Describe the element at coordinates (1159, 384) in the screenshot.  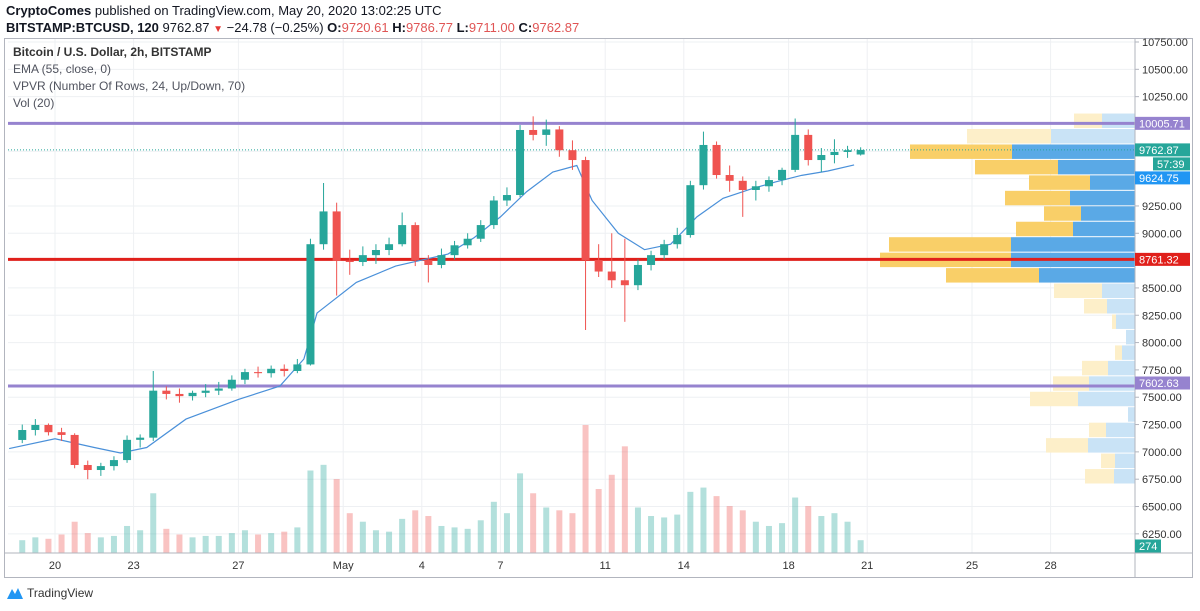
I see `level-price-label: 7602.63` at that location.